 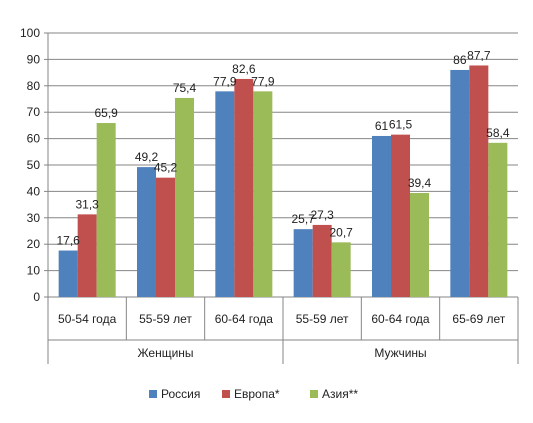 I want to click on y-tick-label: 50, so click(x=34, y=165).